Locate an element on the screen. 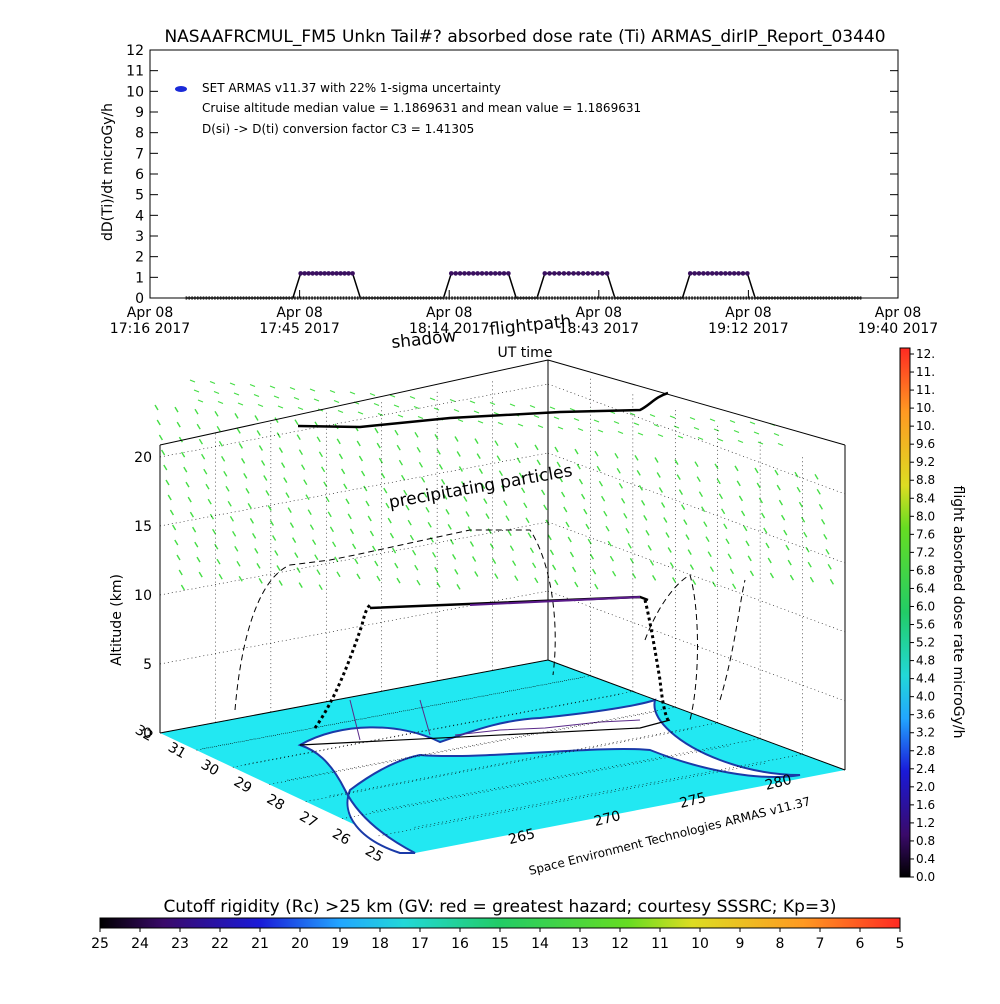  y-tick-label: 11 is located at coordinates (135, 72).